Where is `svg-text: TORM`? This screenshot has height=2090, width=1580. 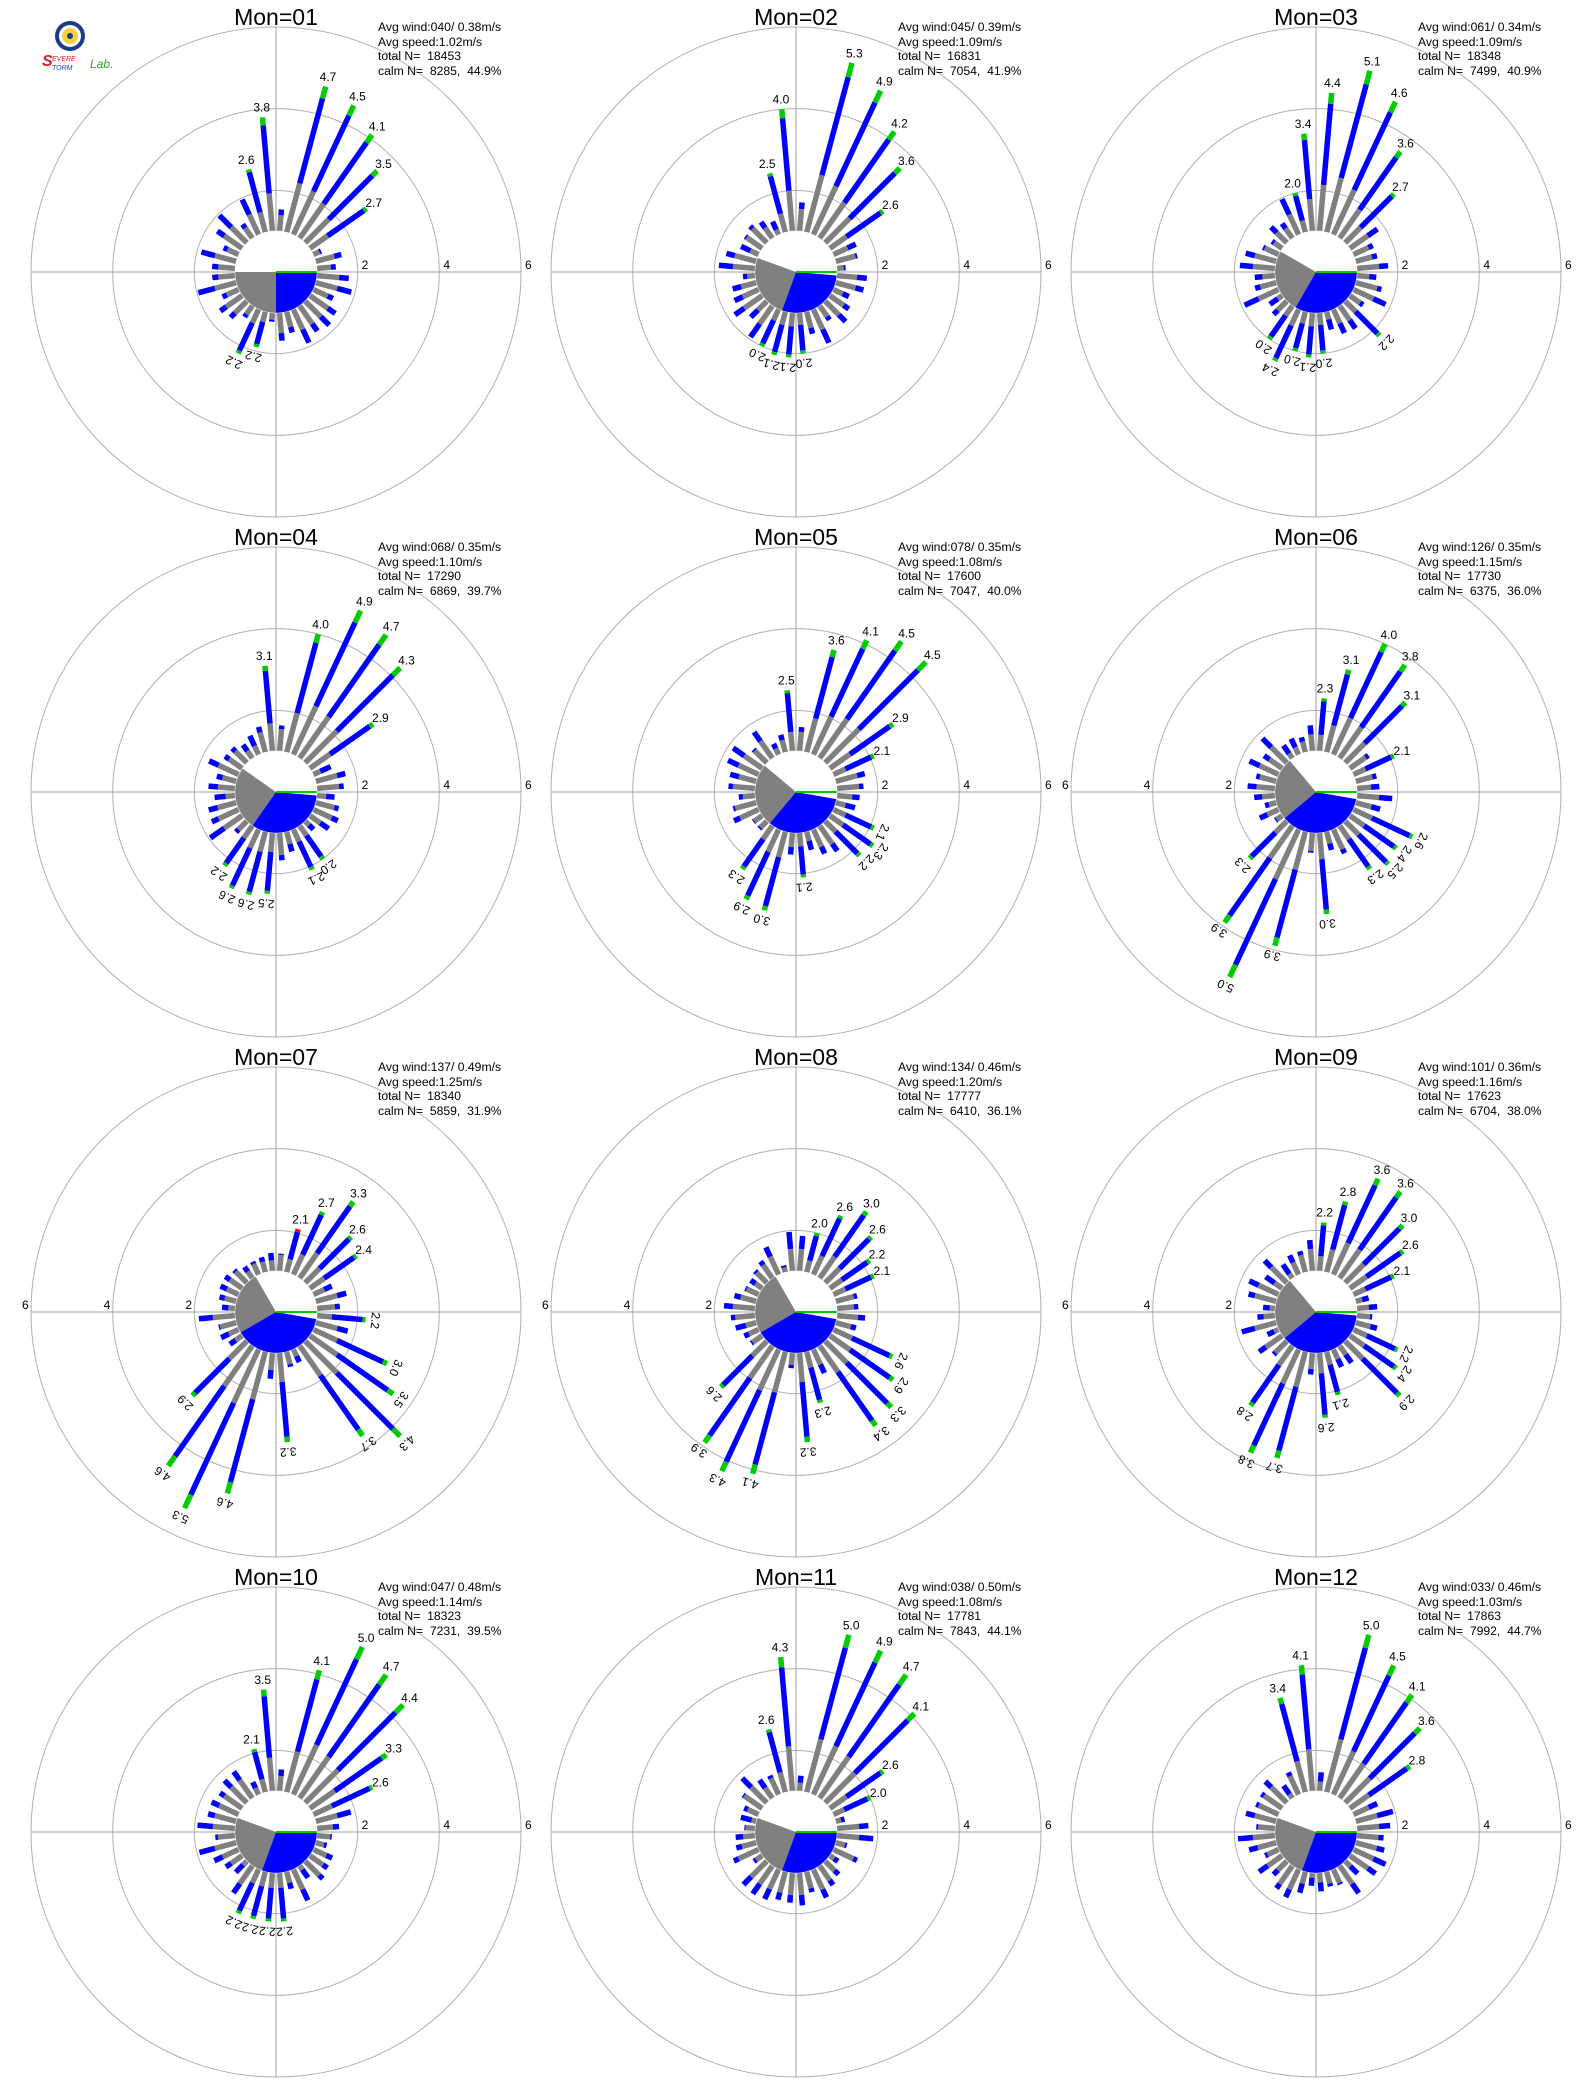 svg-text: TORM is located at coordinates (62, 68).